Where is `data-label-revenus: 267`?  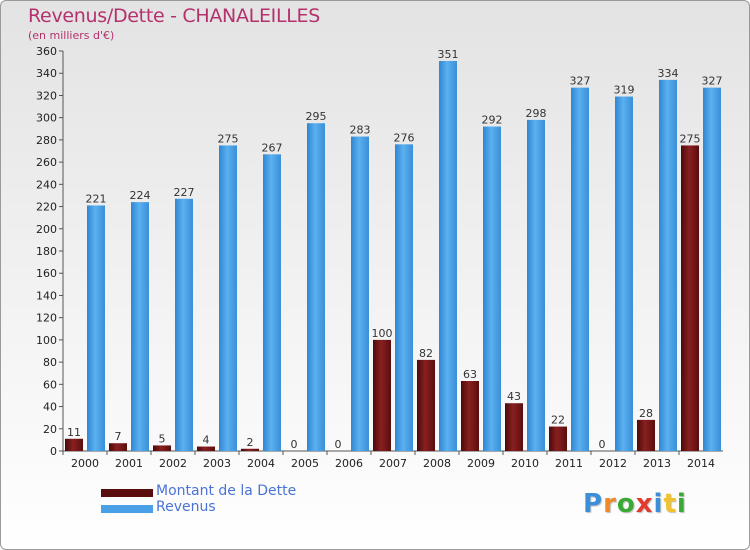
data-label-revenus: 267 is located at coordinates (272, 147).